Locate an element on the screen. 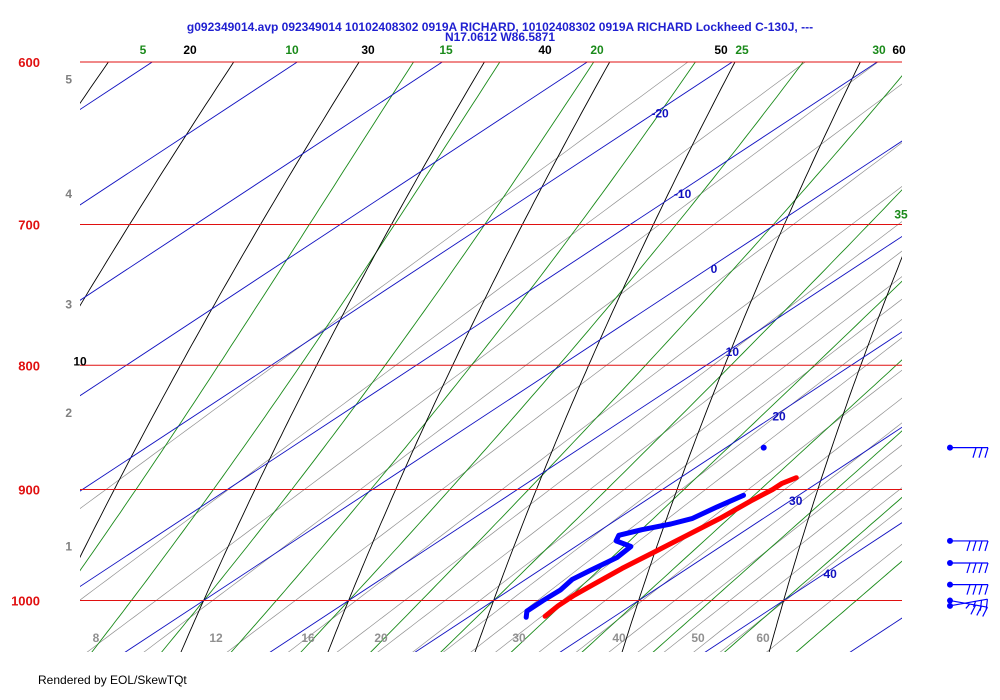 The width and height of the screenshot is (1000, 700). mixing-ratio-label: 12 is located at coordinates (216, 638).